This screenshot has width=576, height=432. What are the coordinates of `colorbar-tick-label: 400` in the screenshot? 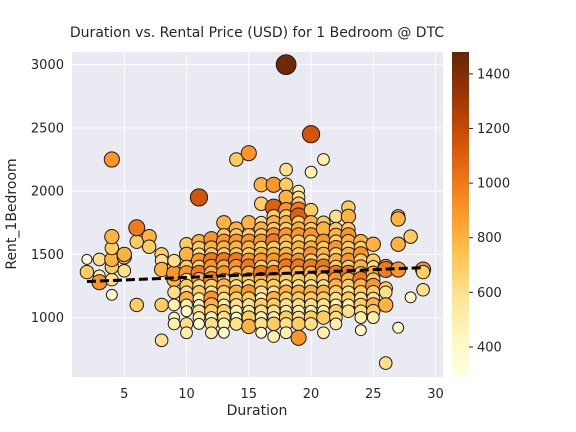 It's located at (489, 347).